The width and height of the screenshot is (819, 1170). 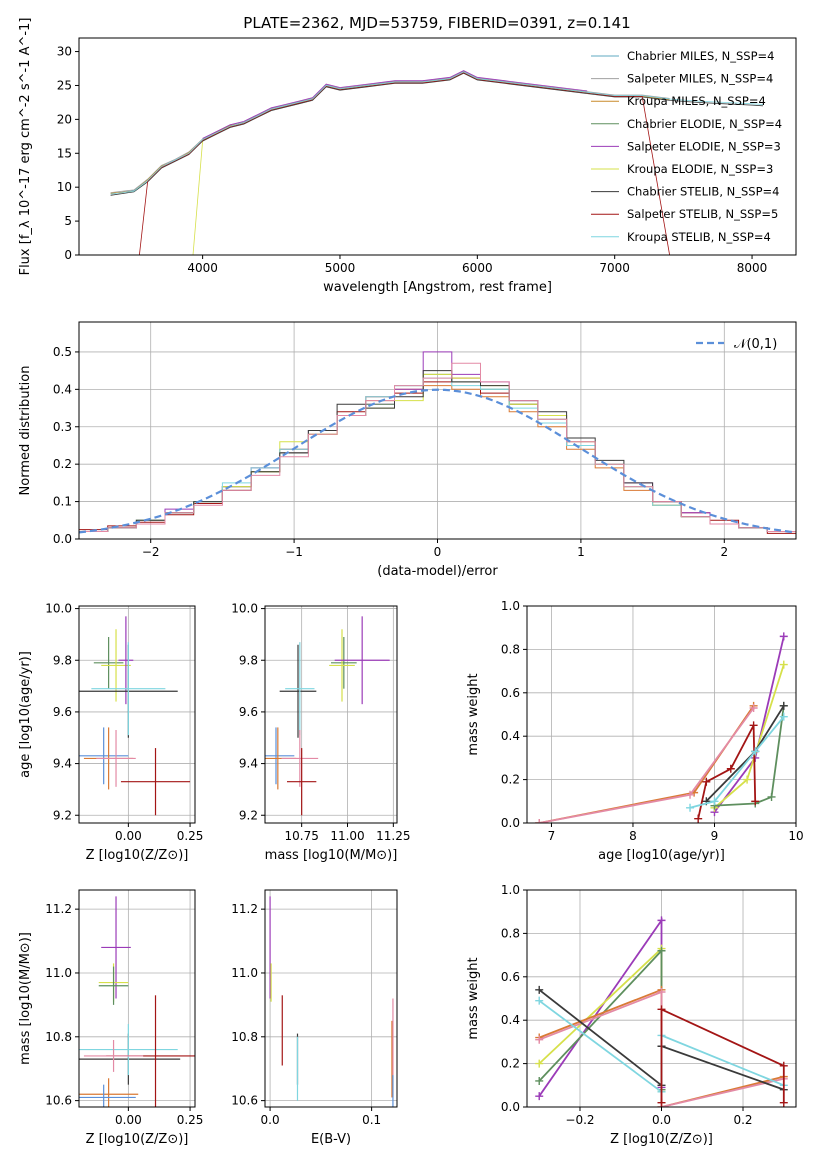 What do you see at coordinates (724, 552) in the screenshot?
I see `x-tick-label: 2` at bounding box center [724, 552].